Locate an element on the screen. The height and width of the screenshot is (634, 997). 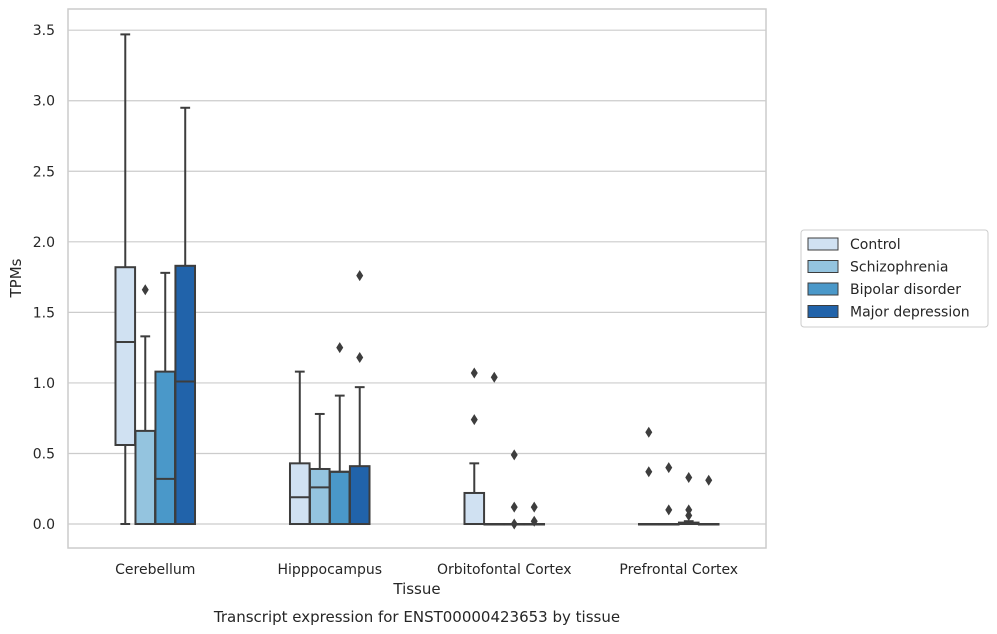
legend-box is located at coordinates (894, 278).